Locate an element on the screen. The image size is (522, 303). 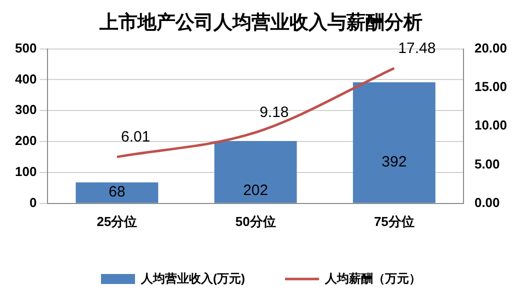
y-tick-label: 0 is located at coordinates (33, 202).